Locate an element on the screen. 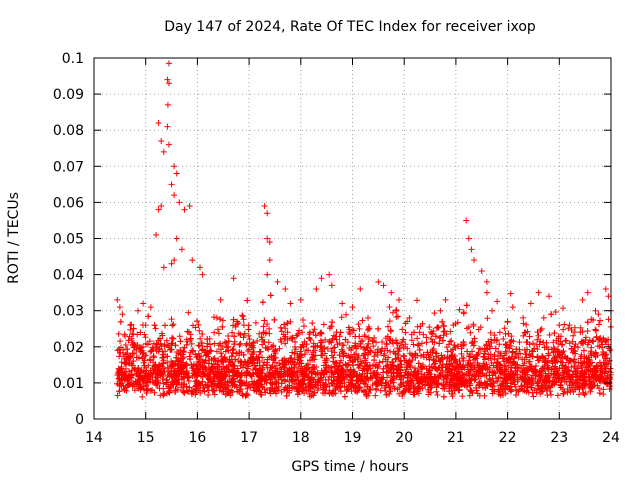 Image resolution: width=640 pixels, height=480 pixels. x-tick-label: 24 is located at coordinates (611, 438).